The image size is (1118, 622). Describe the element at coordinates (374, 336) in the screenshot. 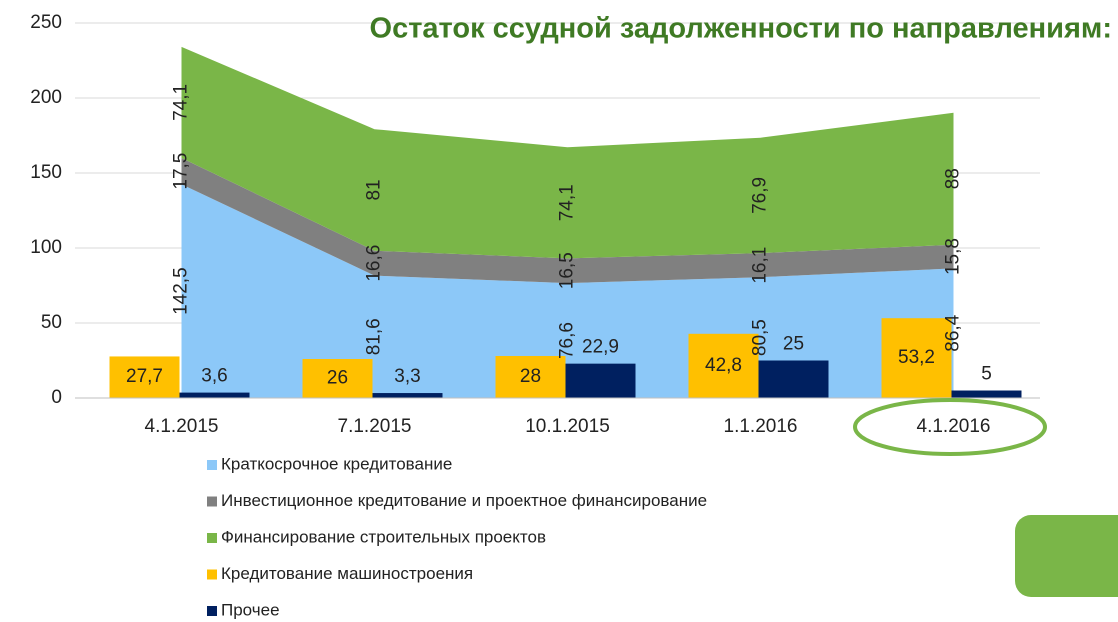

I see `value-label: 81,6` at that location.